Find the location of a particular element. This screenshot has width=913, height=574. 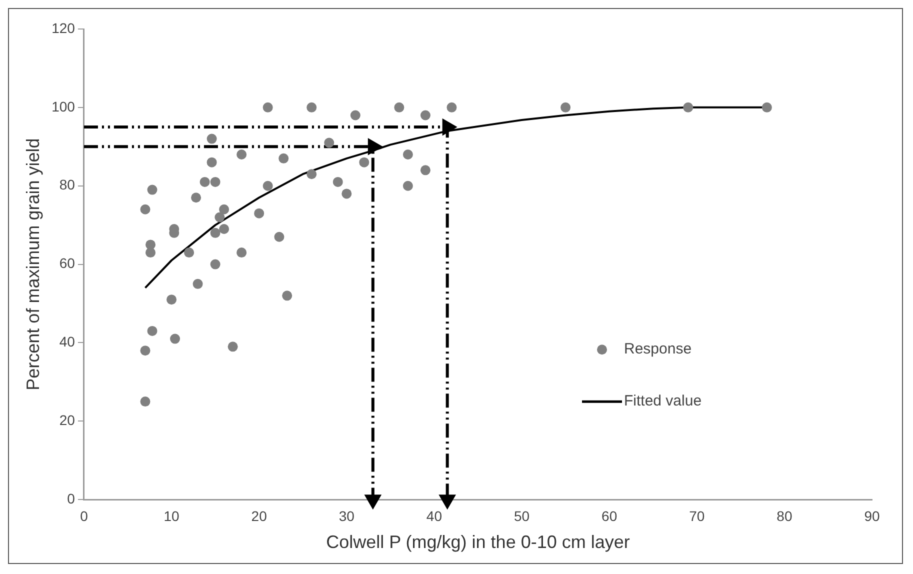

legend-label: Response is located at coordinates (658, 349).